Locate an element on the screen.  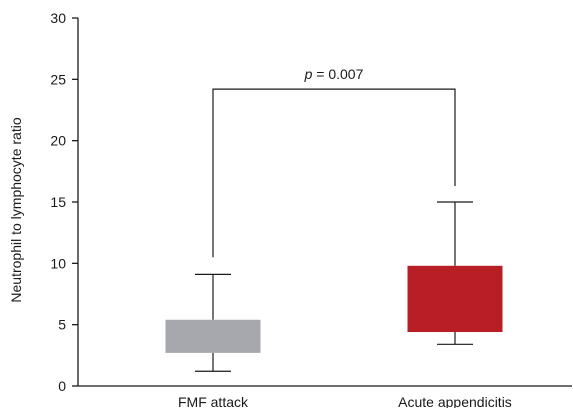
box-fmf-attack is located at coordinates (213, 322).